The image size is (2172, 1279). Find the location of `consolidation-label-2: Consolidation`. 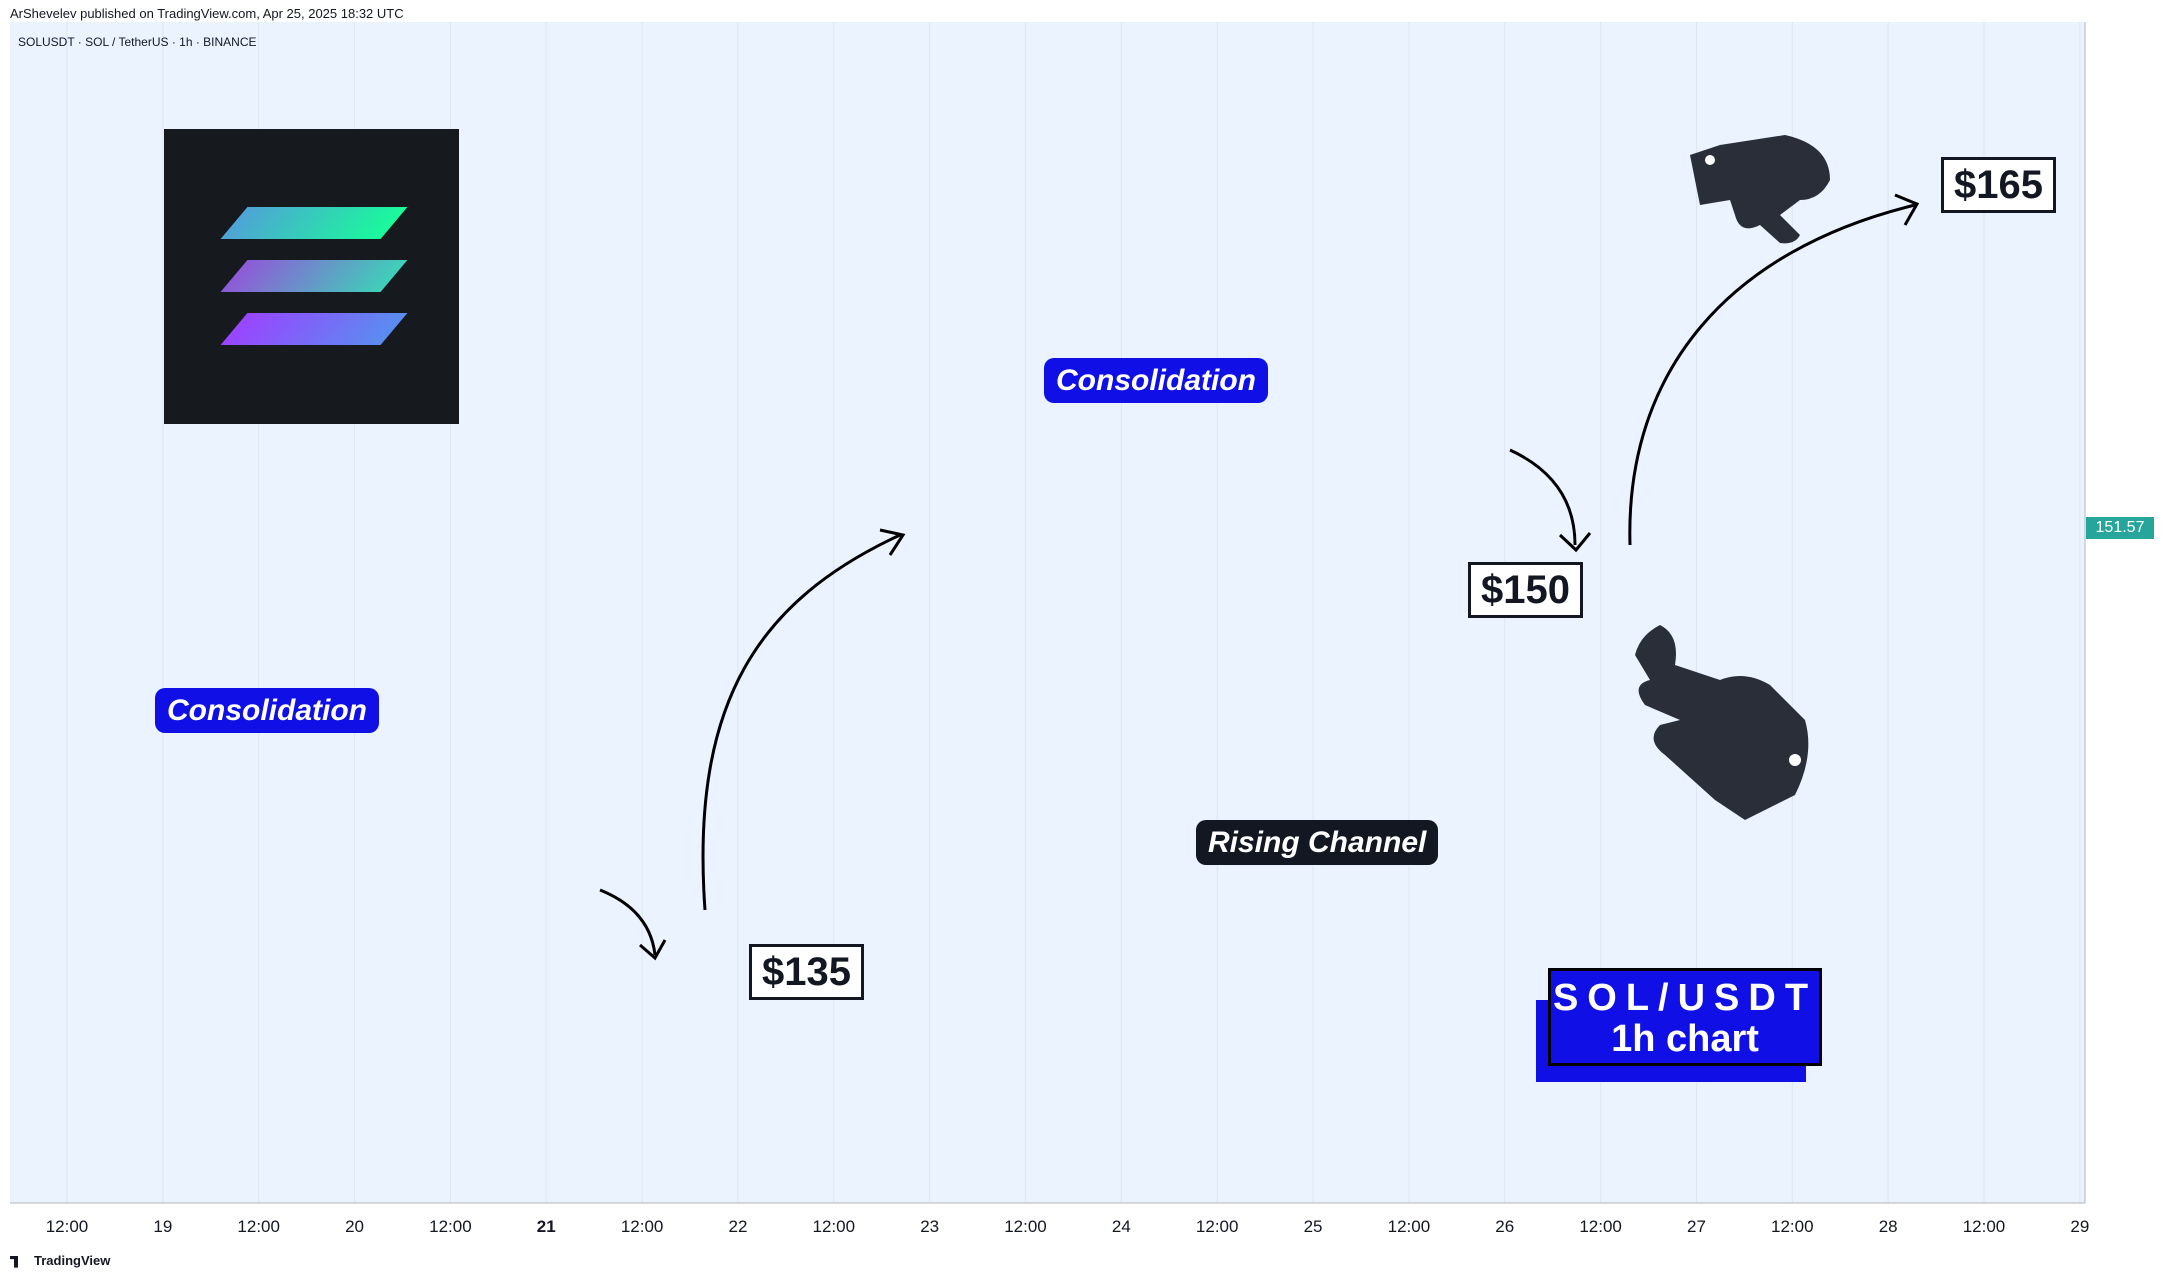

consolidation-label-2: Consolidation is located at coordinates (1156, 380).